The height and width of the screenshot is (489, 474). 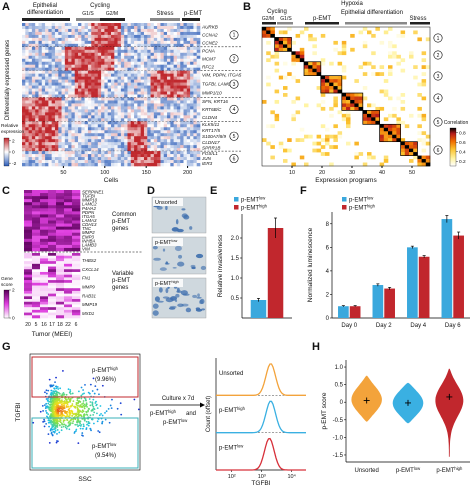 What do you see at coordinates (93, 192) in the screenshot?
I see `gene-label: SERPINE1` at bounding box center [93, 192].